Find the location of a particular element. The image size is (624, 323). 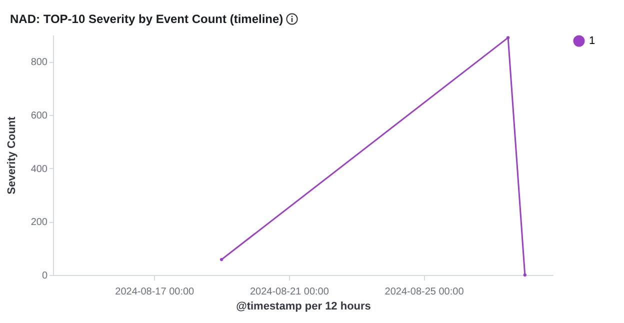

y-tick-label: 400 is located at coordinates (39, 169).